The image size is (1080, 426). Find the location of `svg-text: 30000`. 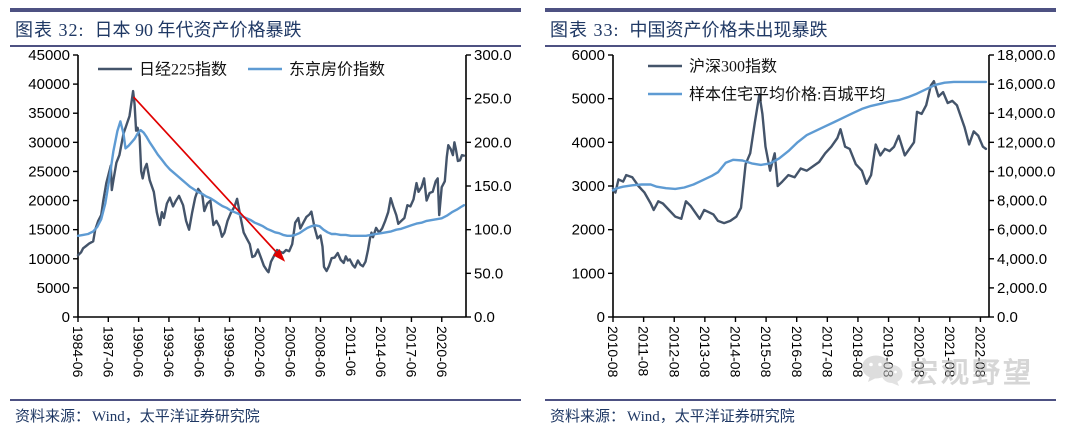

svg-text: 30000 is located at coordinates (49, 142).